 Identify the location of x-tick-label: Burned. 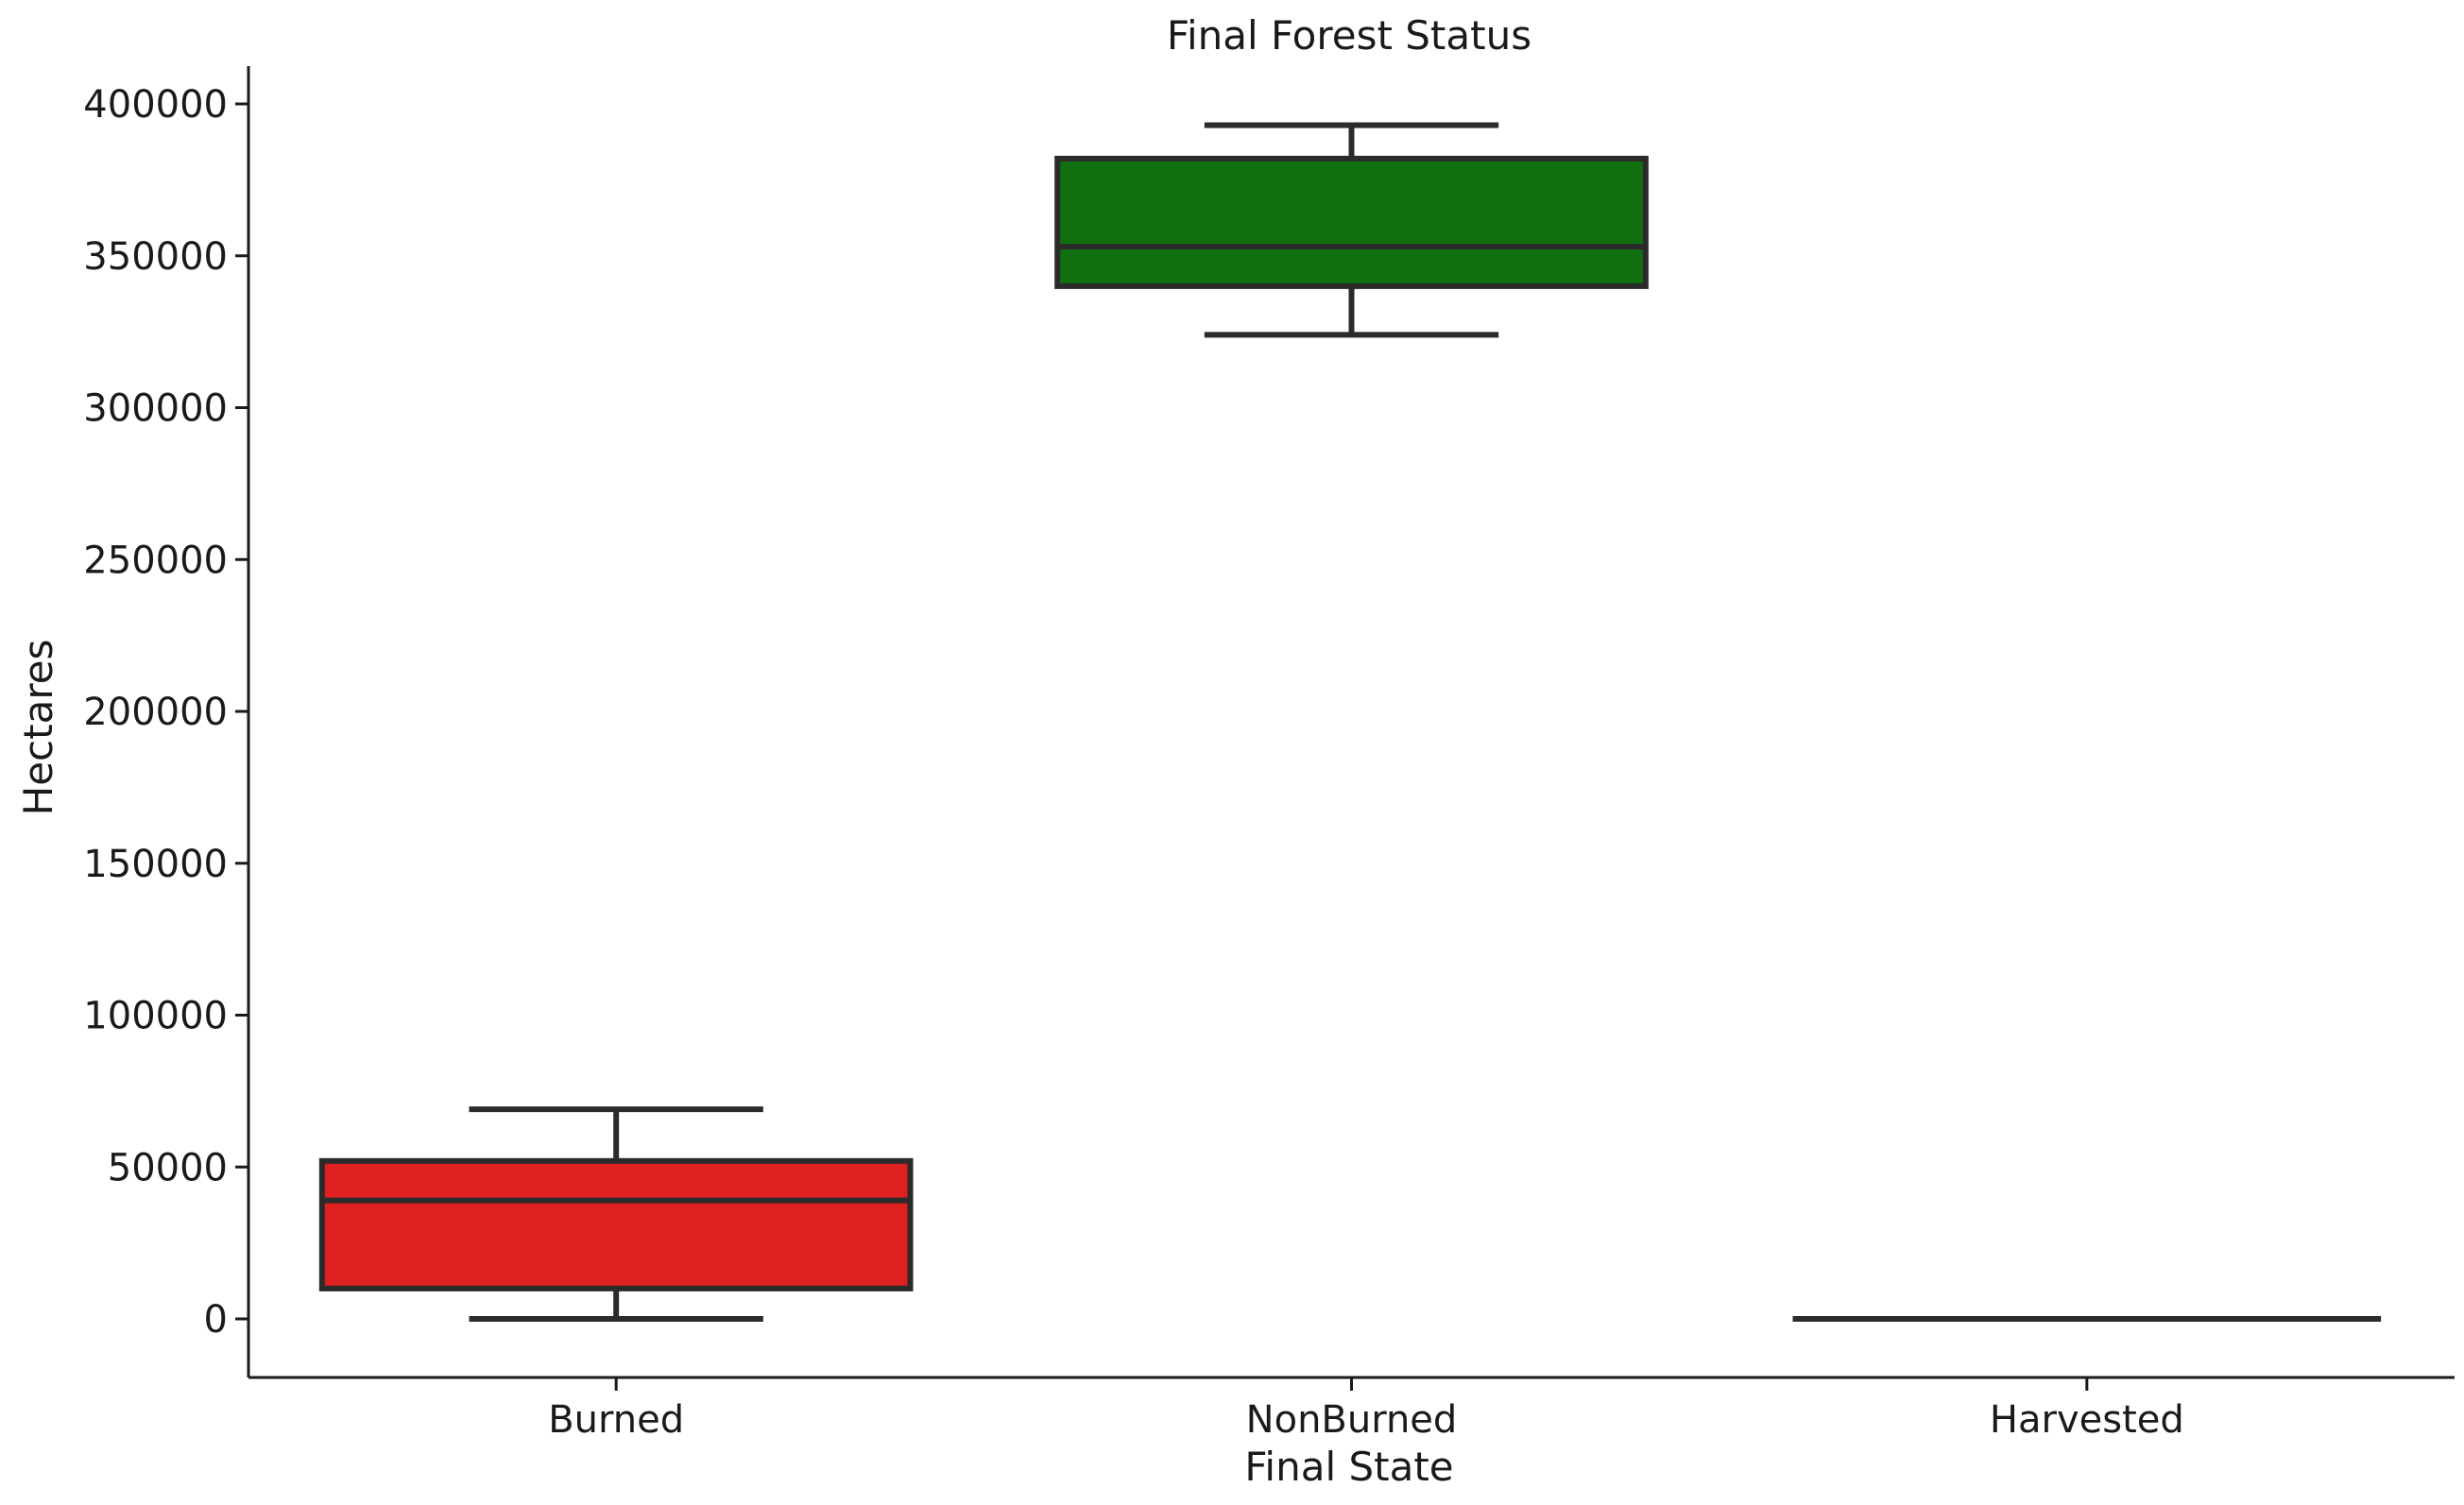
(616, 1420).